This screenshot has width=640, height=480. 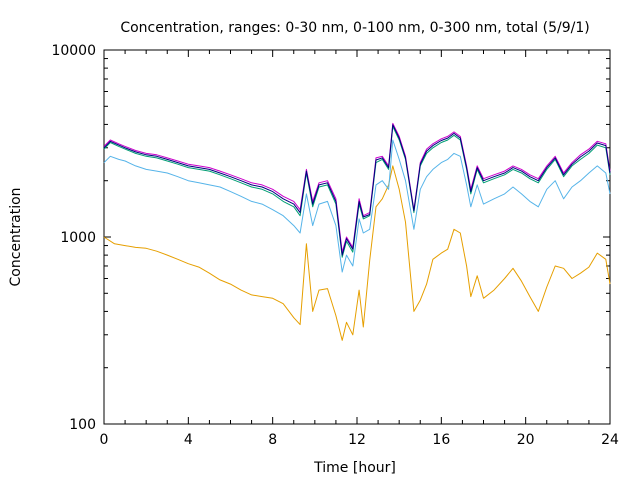 I want to click on x-tick-label: 12, so click(x=357, y=440).